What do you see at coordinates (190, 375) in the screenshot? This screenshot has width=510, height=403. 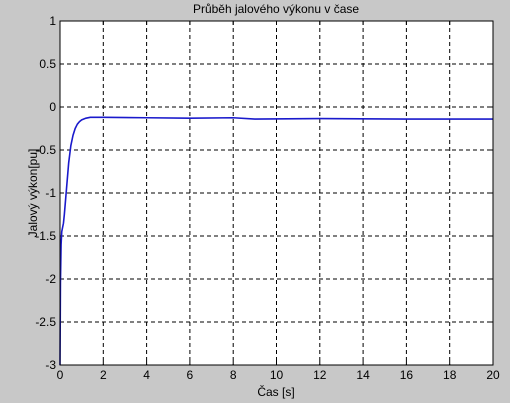 I see `x-tick-label: 6` at bounding box center [190, 375].